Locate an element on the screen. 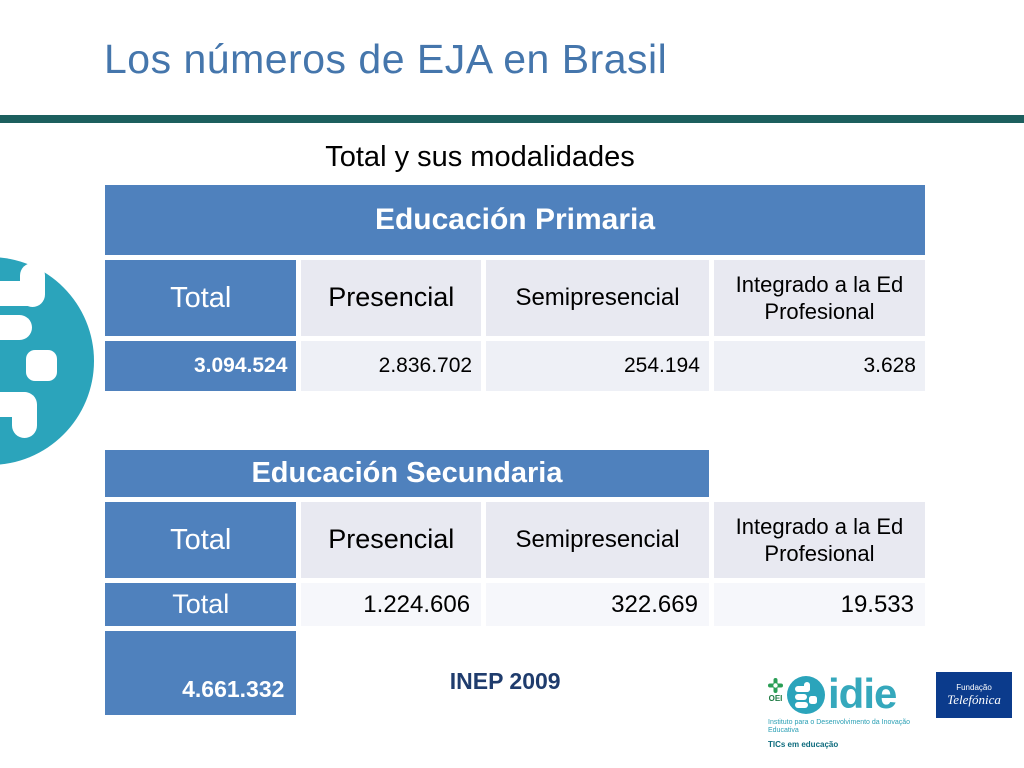  secundaria-integrado-value: 19.533 is located at coordinates (819, 604).